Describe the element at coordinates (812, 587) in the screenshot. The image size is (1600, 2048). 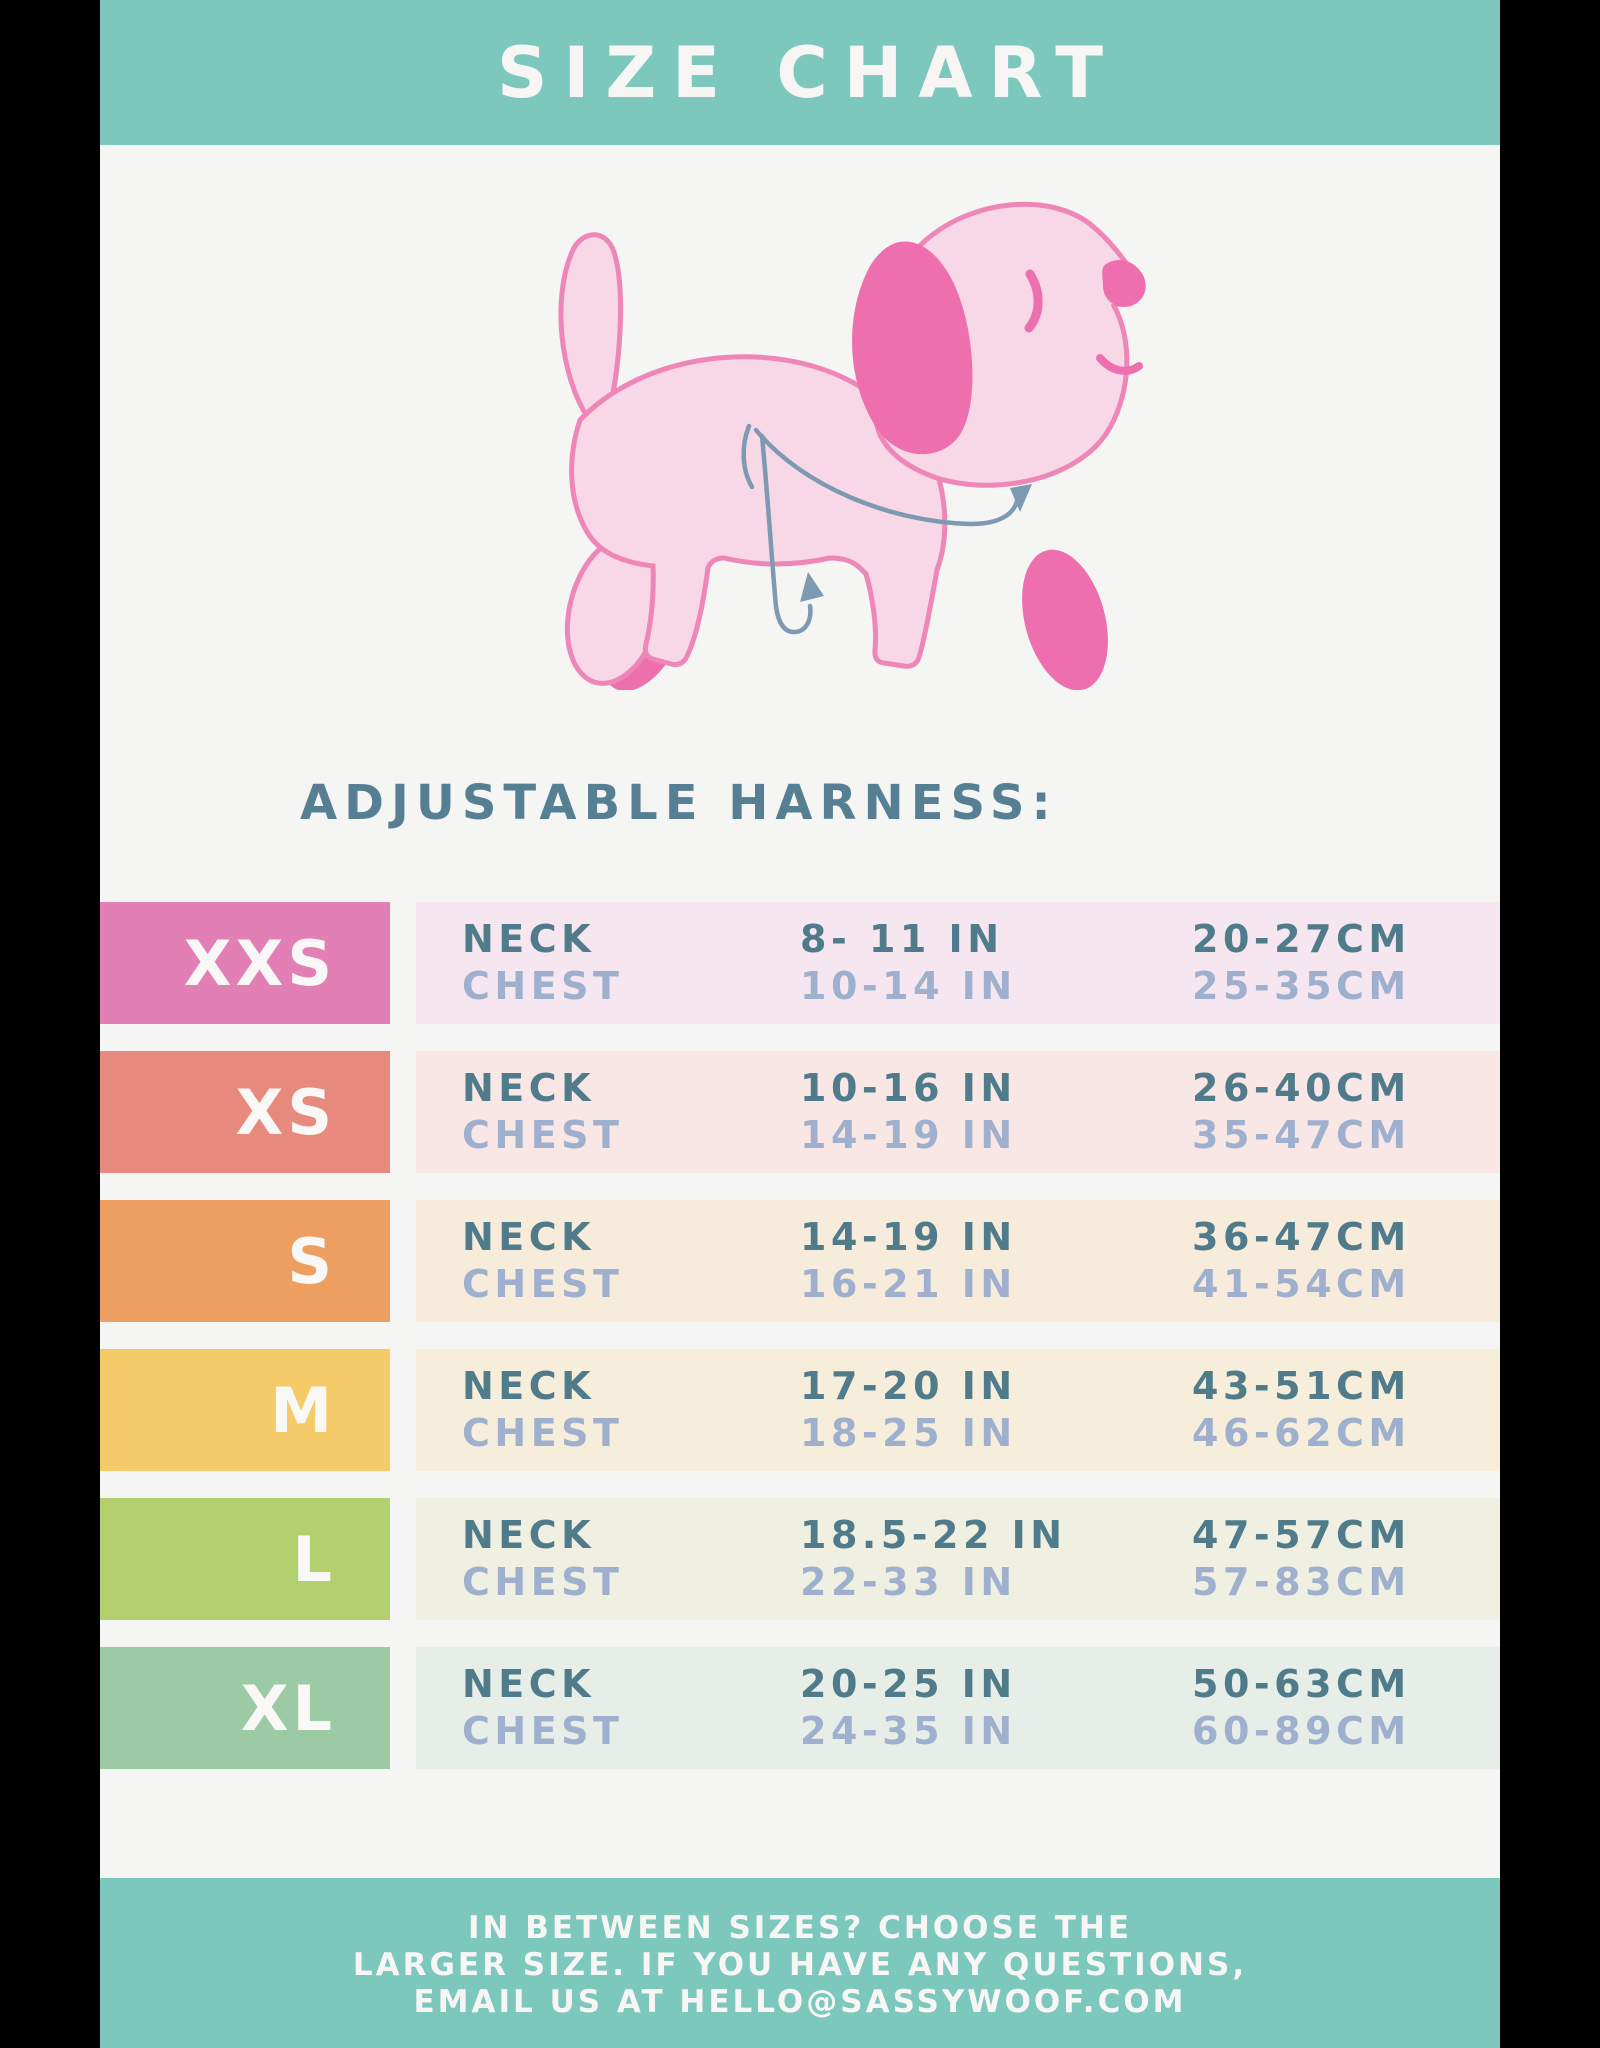
I see `chest-measure-arrow` at that location.